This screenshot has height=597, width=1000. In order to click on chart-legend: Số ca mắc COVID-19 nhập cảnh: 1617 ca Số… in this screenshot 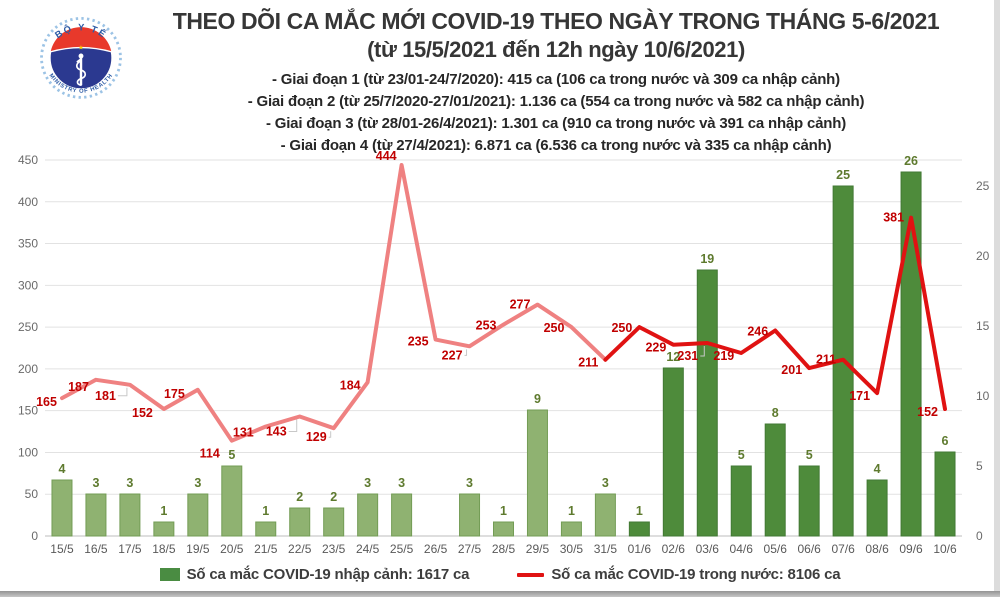, I will do `click(500, 574)`.